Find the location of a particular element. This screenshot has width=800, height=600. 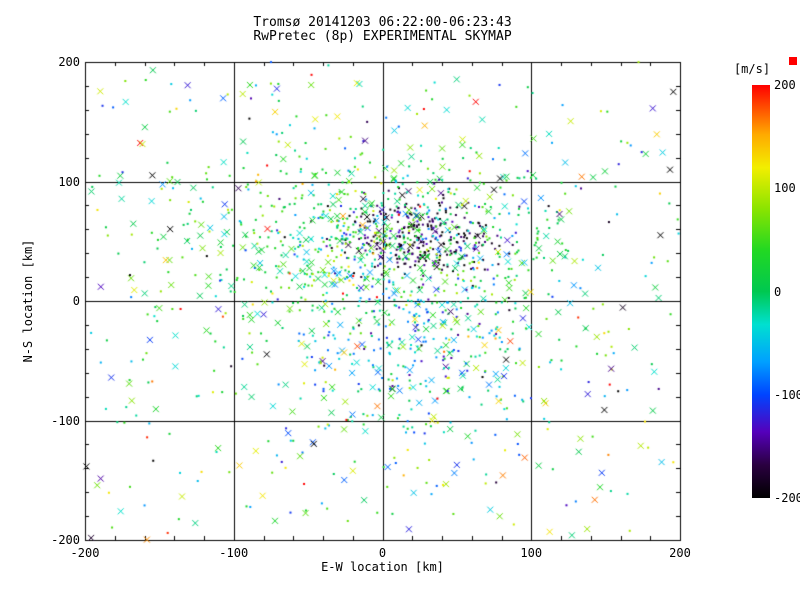

x-axis-label: E-W location [km] is located at coordinates (382, 567).